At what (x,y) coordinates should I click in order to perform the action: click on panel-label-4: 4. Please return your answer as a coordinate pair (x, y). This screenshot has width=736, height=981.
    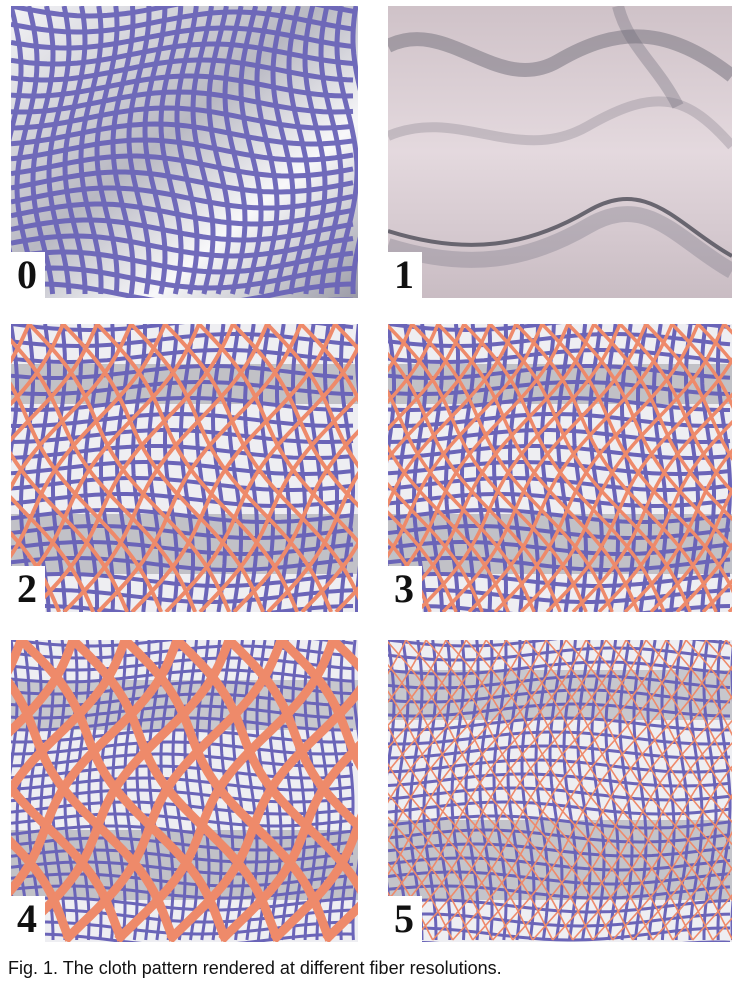
    Looking at the image, I should click on (28, 919).